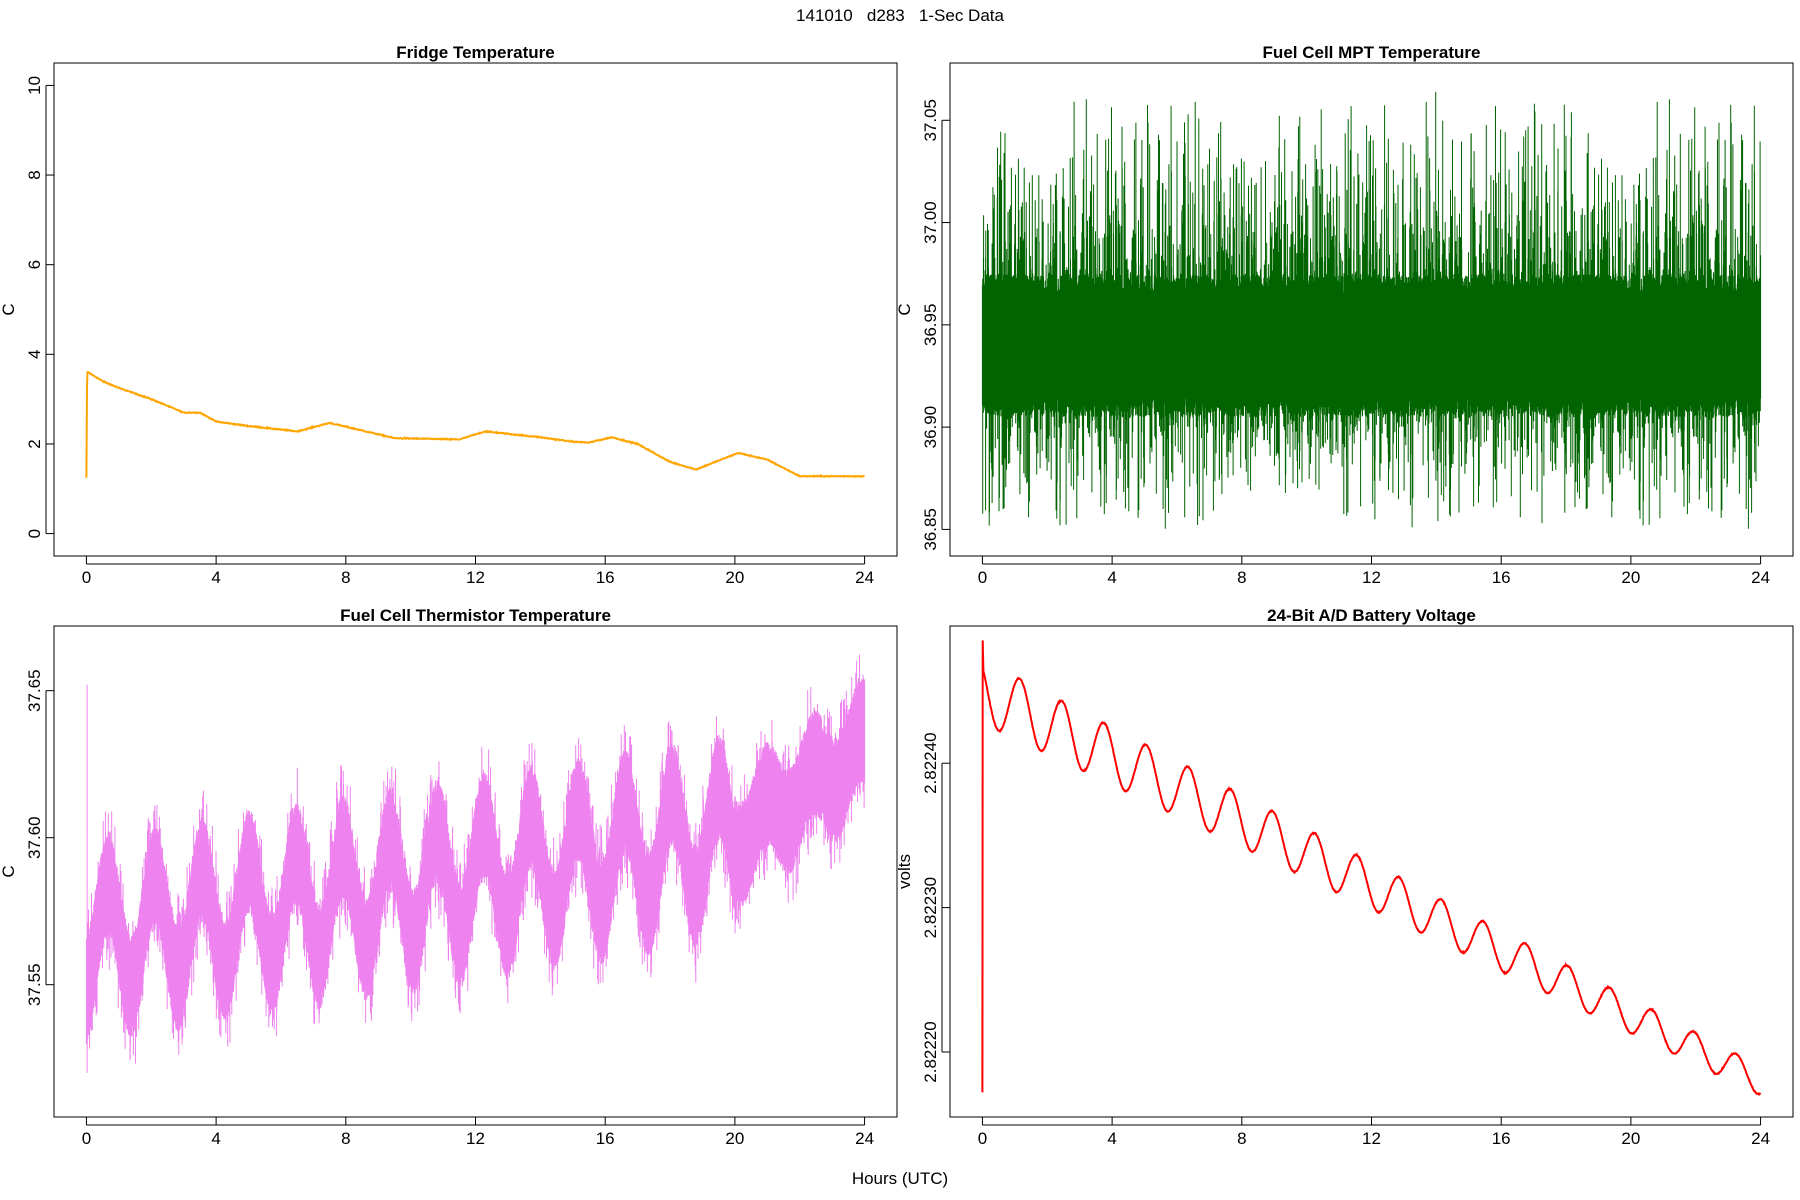 The image size is (1800, 1200). I want to click on y-tick-label: 2.82240, so click(930, 762).